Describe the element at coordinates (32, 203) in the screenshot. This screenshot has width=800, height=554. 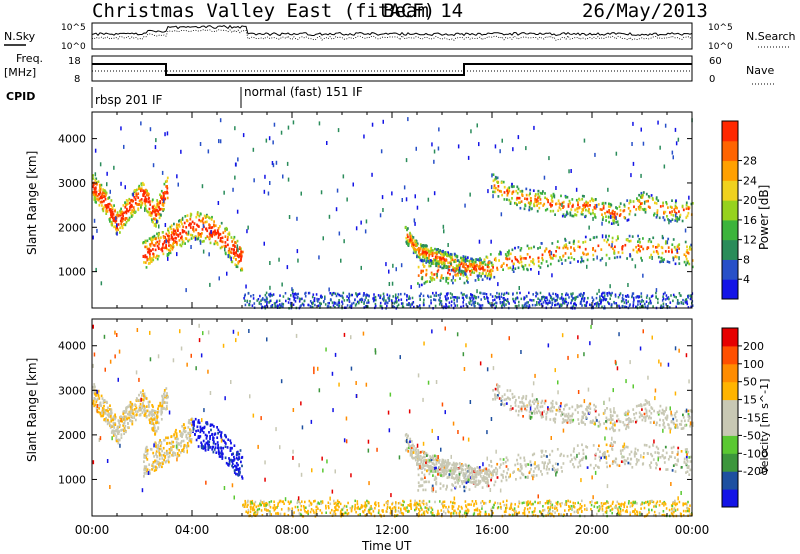
I see `power-ylabel: Slant Range [km]` at that location.